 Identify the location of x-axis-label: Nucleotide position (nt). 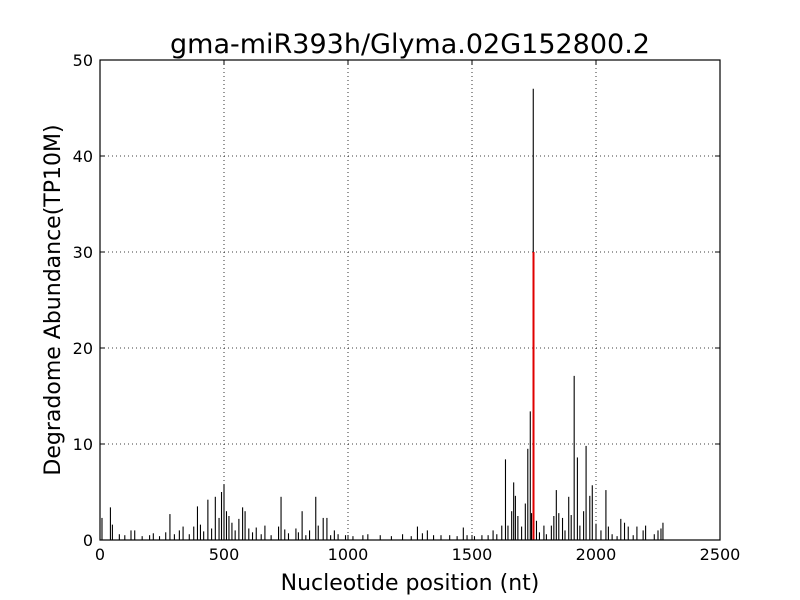
(410, 583).